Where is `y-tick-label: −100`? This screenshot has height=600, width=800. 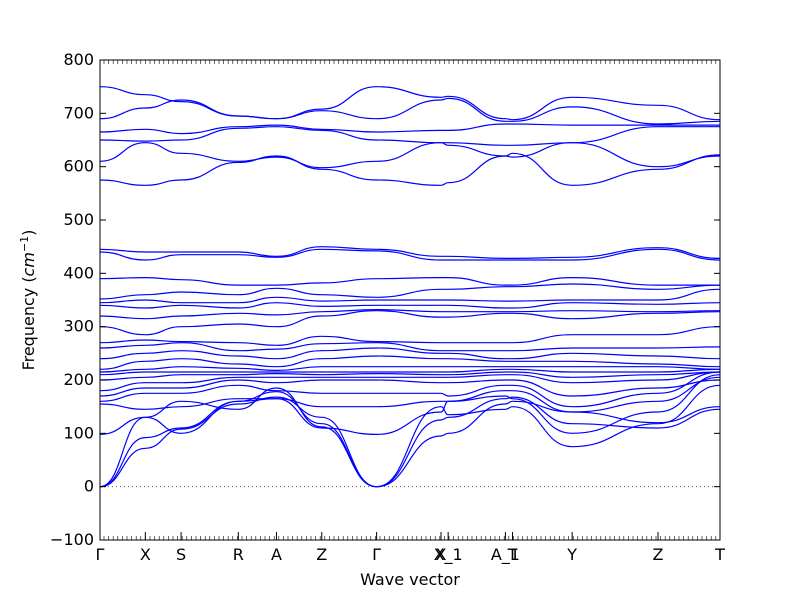 y-tick-label: −100 is located at coordinates (72, 539).